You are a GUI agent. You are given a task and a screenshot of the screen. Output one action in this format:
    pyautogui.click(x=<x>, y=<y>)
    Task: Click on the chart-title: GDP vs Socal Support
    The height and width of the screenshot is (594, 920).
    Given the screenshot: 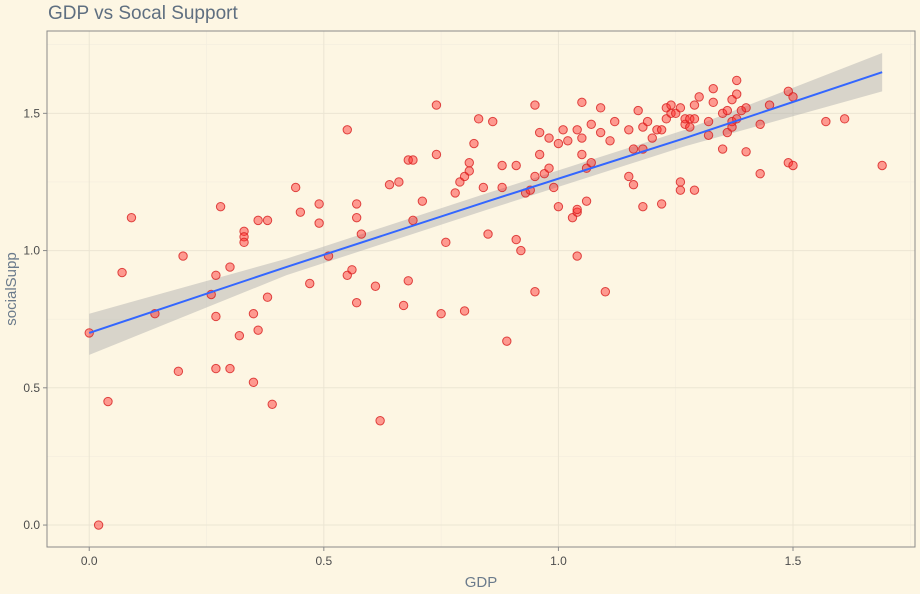 What is the action you would take?
    pyautogui.click(x=143, y=13)
    